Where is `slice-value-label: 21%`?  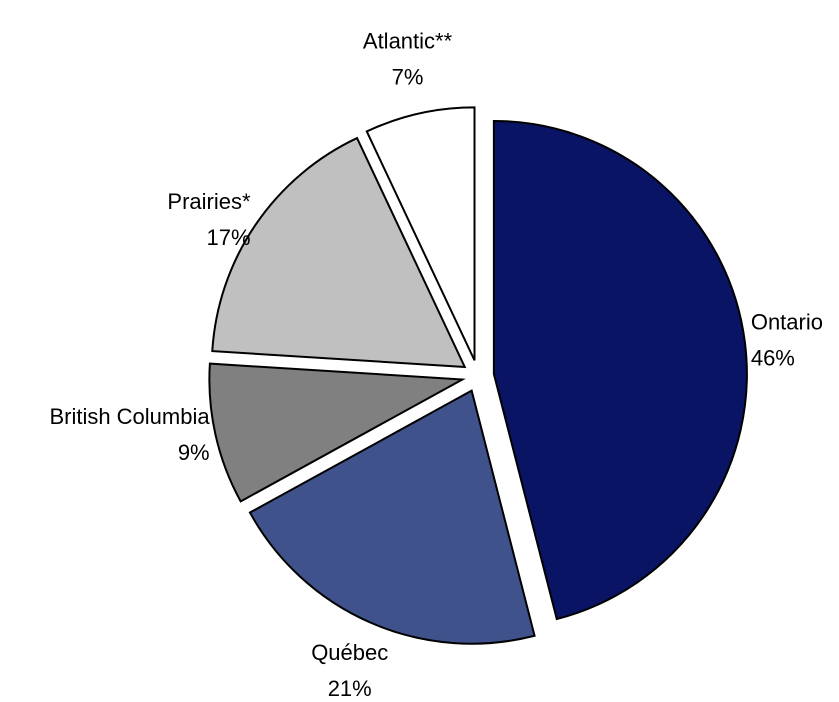 slice-value-label: 21% is located at coordinates (350, 688).